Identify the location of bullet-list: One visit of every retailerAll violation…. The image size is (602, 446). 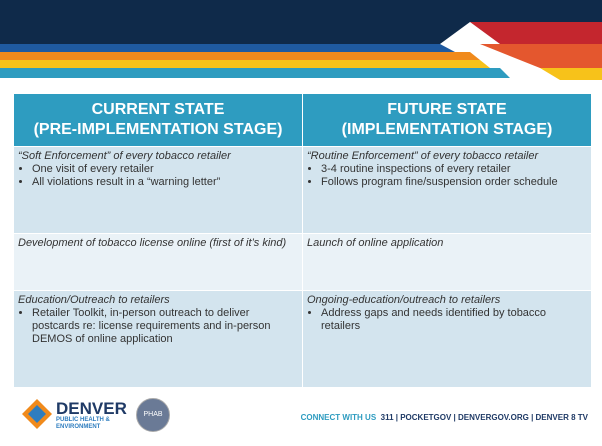
(158, 176).